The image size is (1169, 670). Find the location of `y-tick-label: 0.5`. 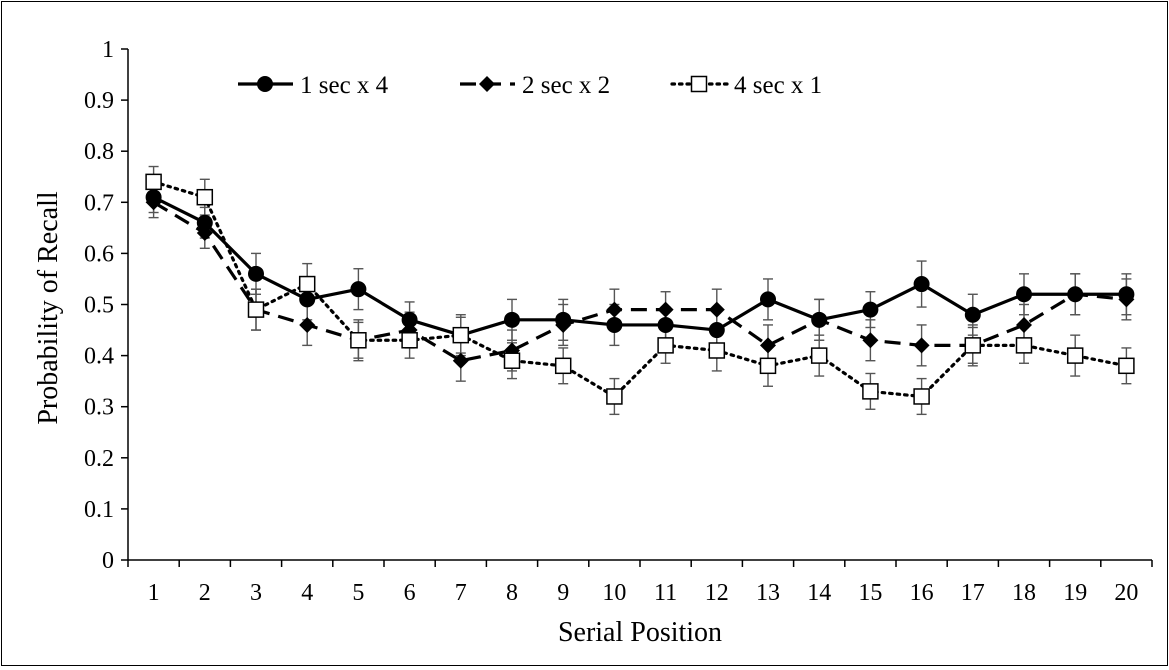

y-tick-label: 0.5 is located at coordinates (99, 306).